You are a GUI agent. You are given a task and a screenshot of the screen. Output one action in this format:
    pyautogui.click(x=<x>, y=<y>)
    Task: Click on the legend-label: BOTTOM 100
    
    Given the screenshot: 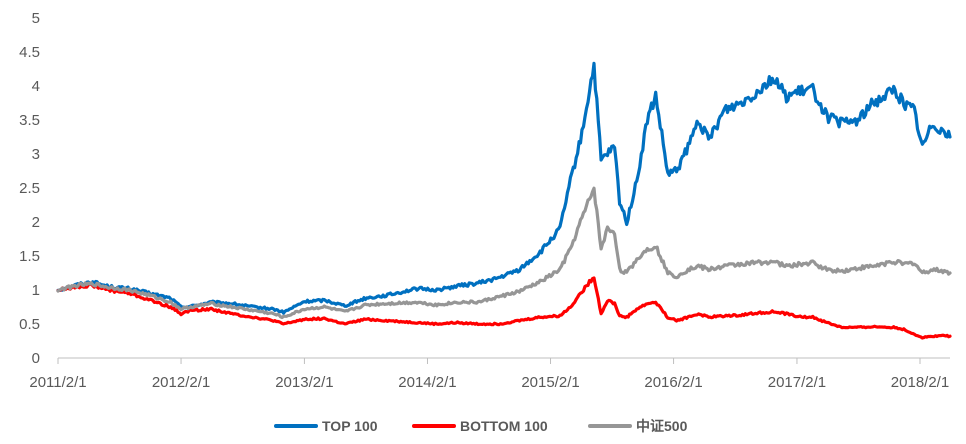 What is the action you would take?
    pyautogui.click(x=504, y=426)
    